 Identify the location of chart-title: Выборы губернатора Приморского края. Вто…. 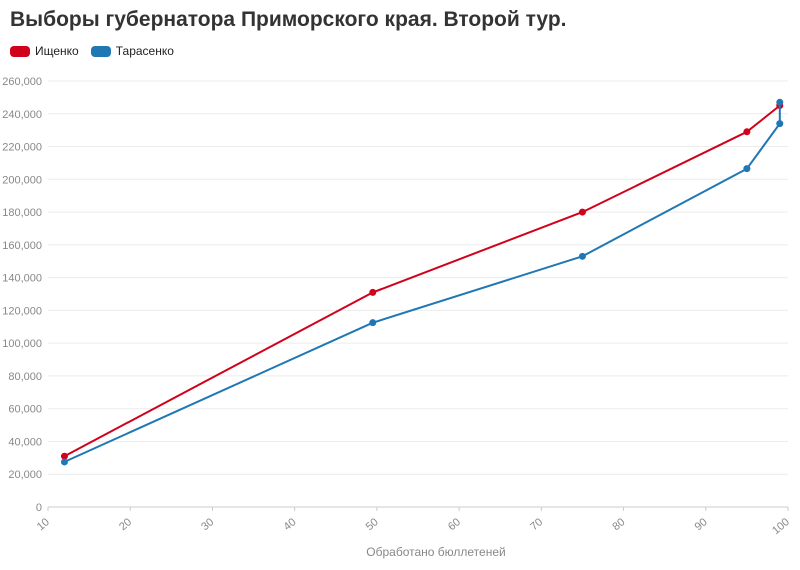
(288, 19).